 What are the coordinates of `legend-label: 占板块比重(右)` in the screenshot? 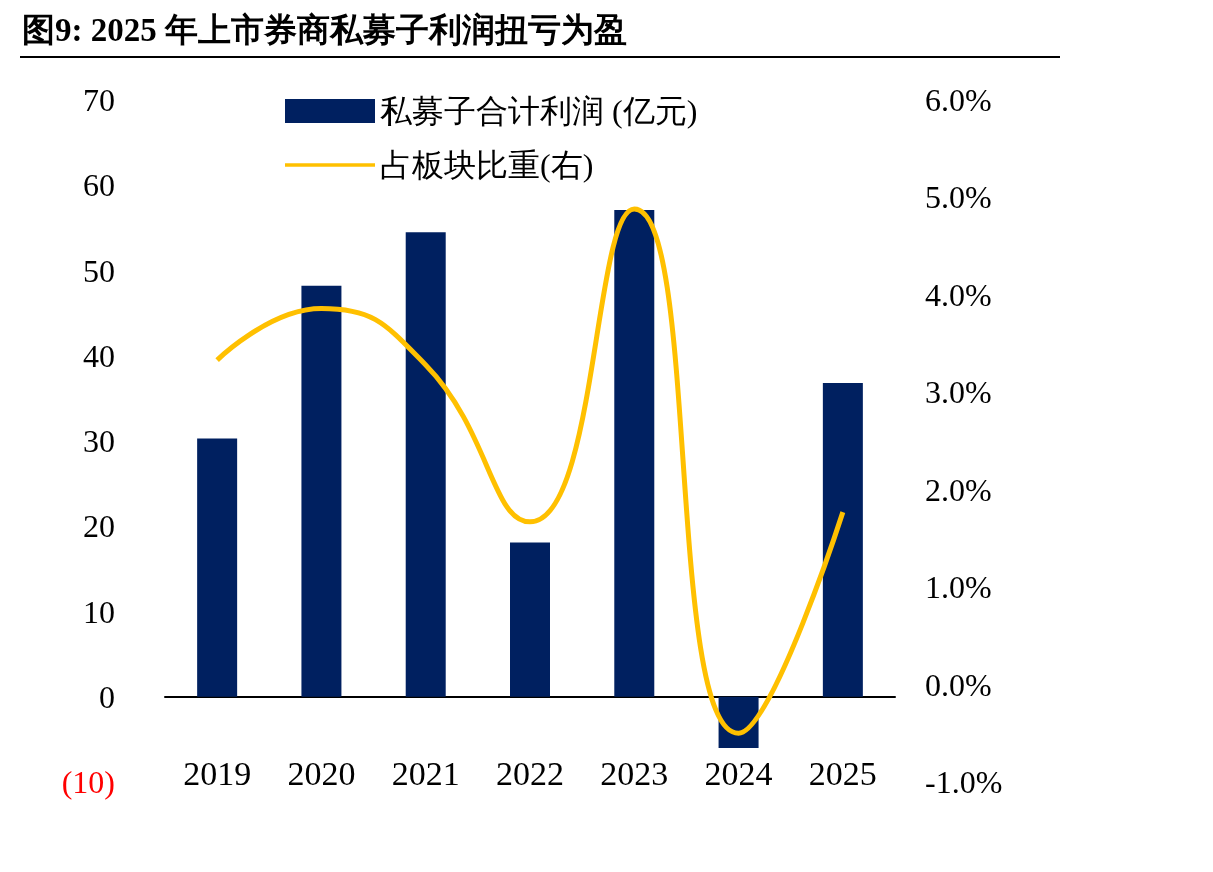 It's located at (487, 165).